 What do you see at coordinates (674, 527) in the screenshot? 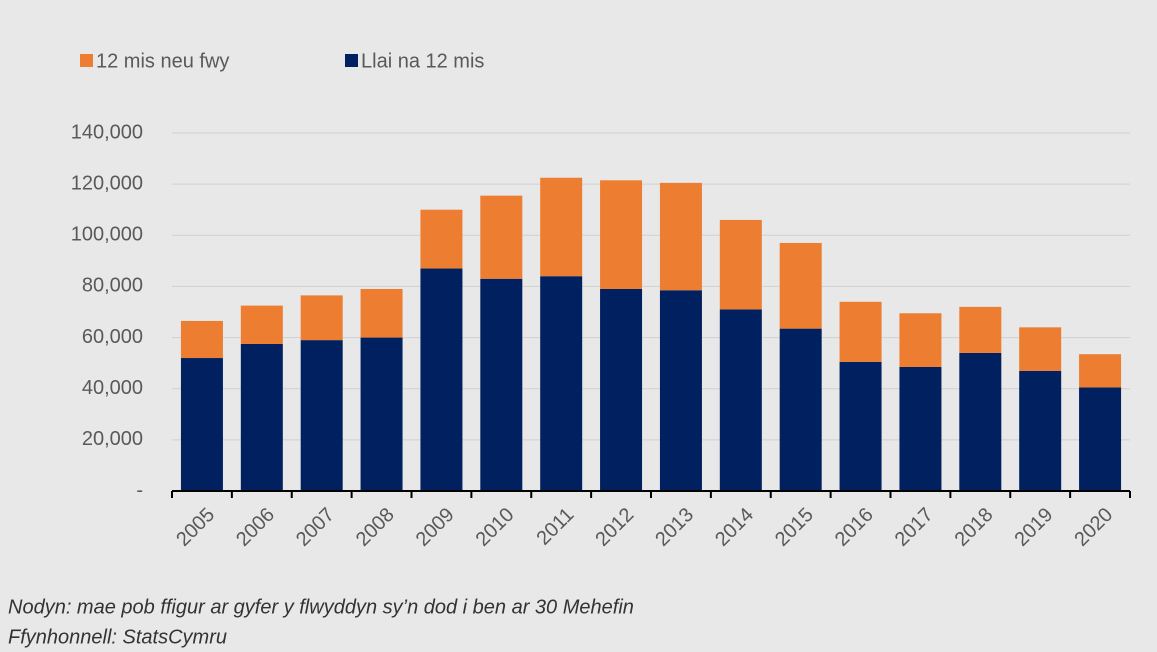
I see `x-tick-label: 2013` at bounding box center [674, 527].